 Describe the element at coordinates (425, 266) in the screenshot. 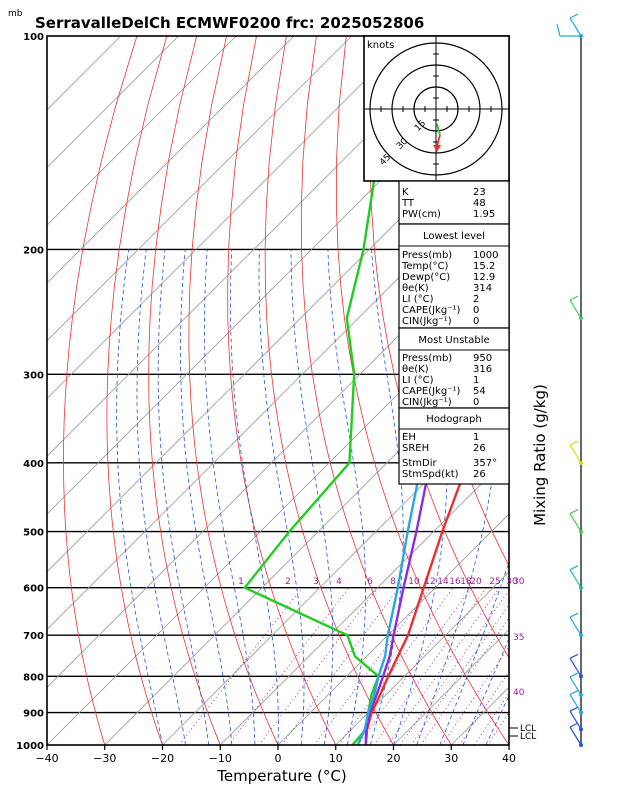

I see `lowest-level-label: Temp(°C)` at that location.